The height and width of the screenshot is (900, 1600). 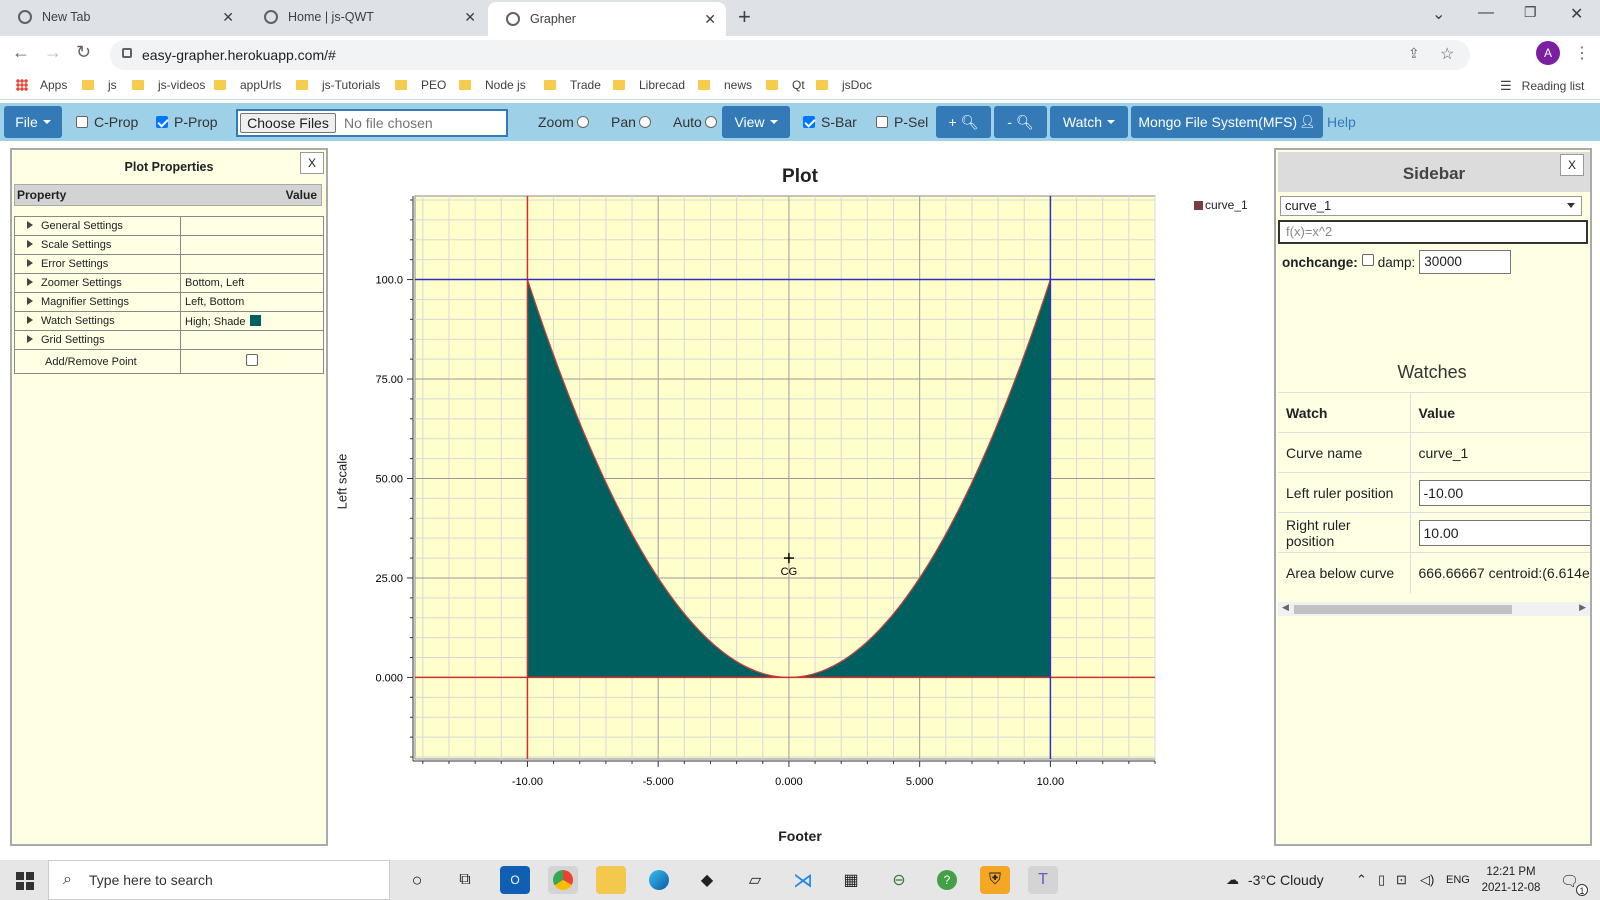 What do you see at coordinates (1403, 609) in the screenshot?
I see `scrollbar-thumb` at bounding box center [1403, 609].